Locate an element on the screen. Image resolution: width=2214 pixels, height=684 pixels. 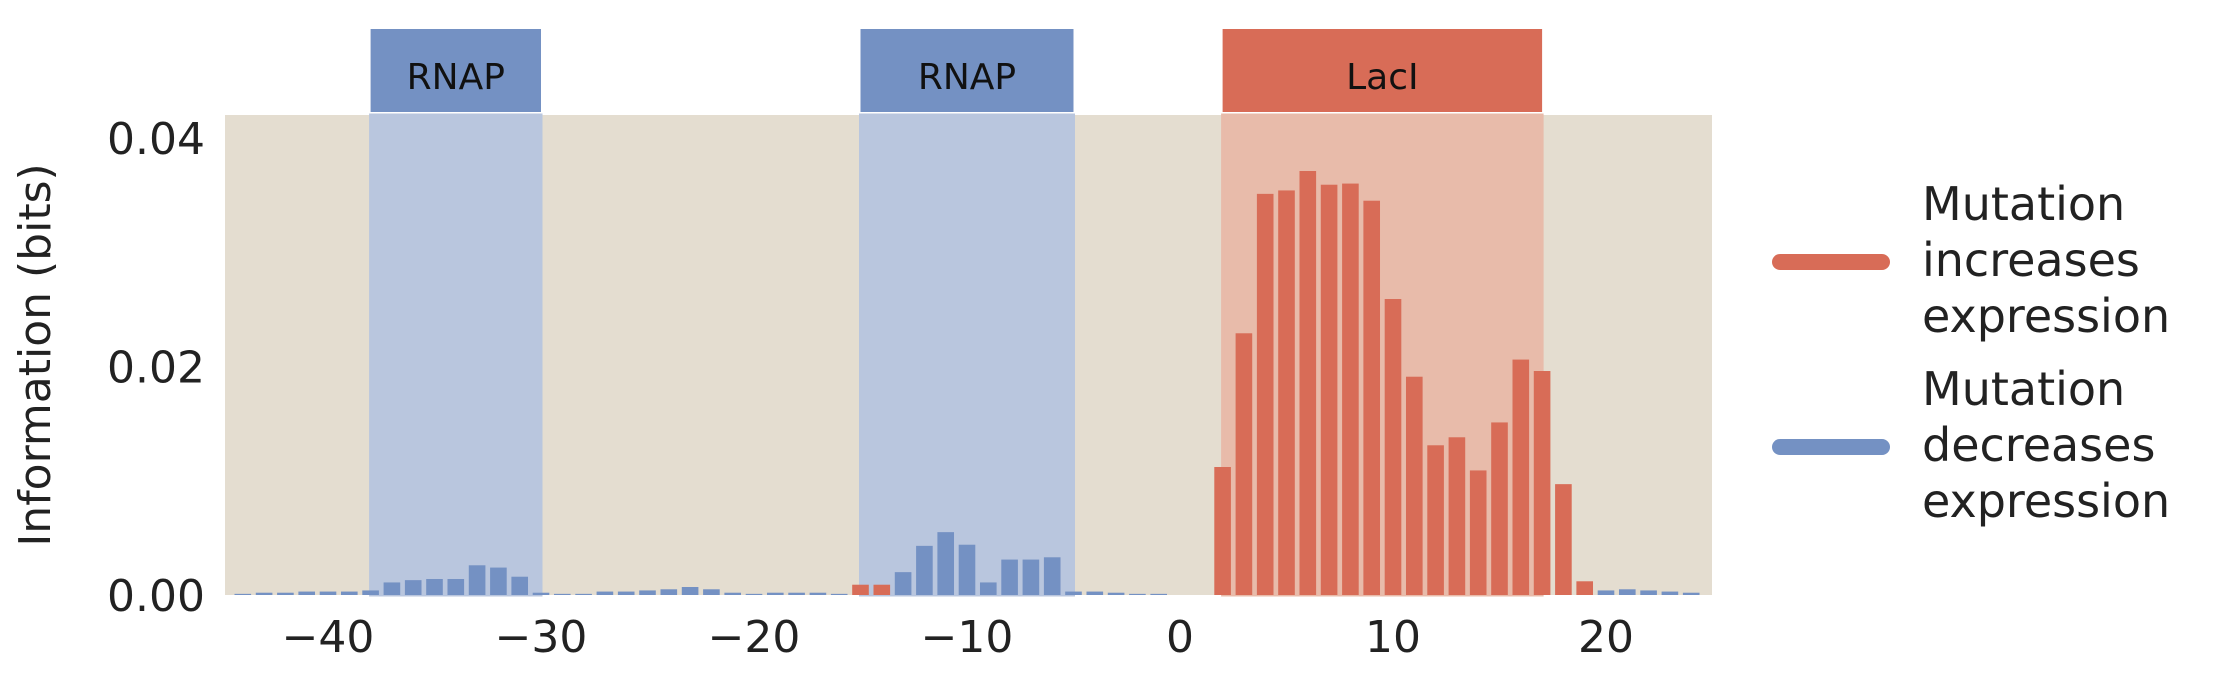
region-header-label: LacI is located at coordinates (1382, 77).